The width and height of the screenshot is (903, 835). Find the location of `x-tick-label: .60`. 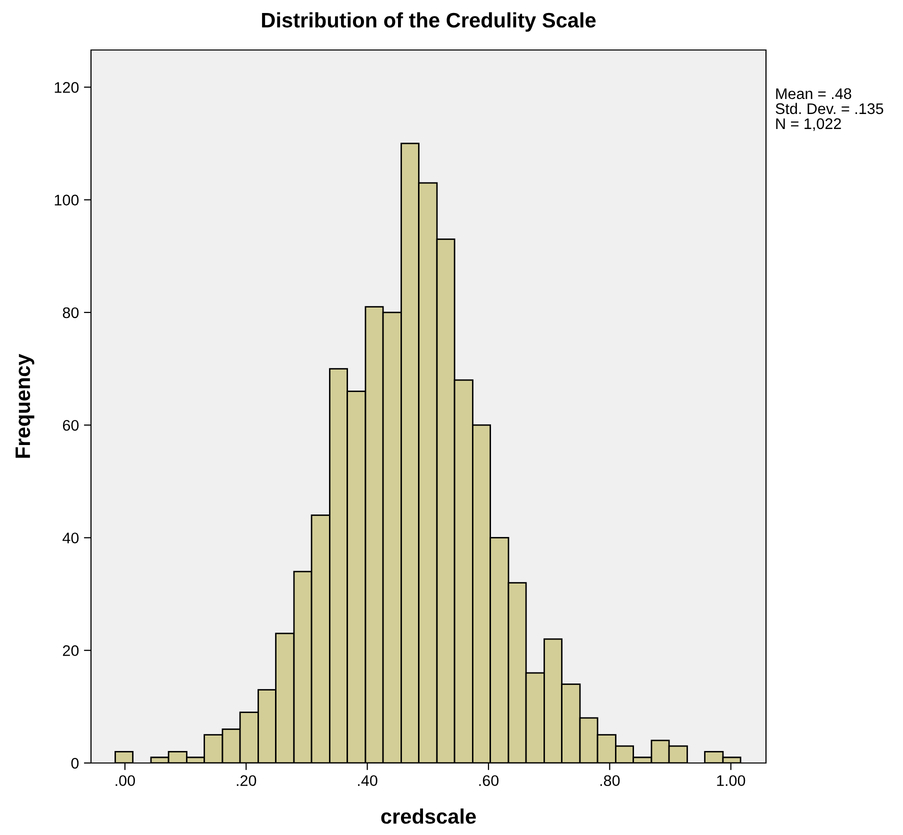

x-tick-label: .60 is located at coordinates (489, 780).